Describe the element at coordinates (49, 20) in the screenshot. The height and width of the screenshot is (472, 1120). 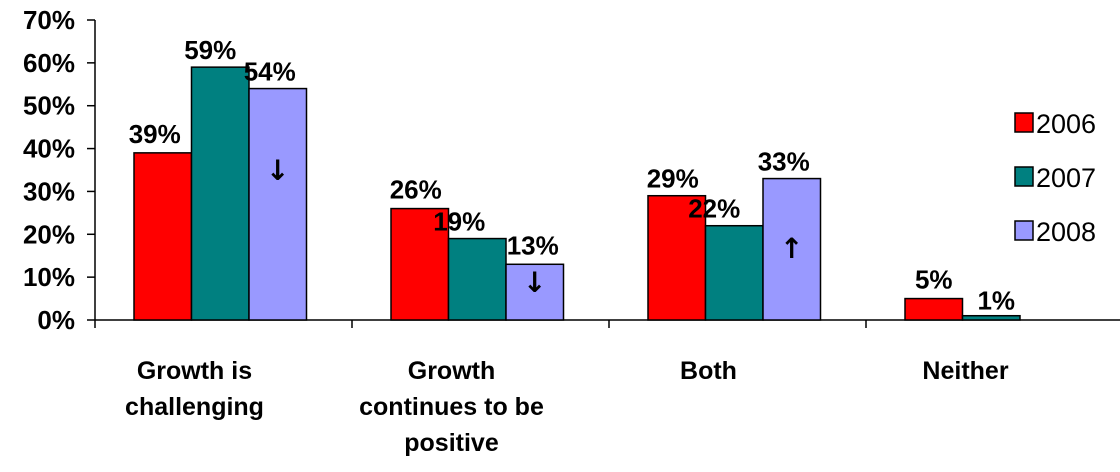
I see `y-tick-label: 70%` at that location.